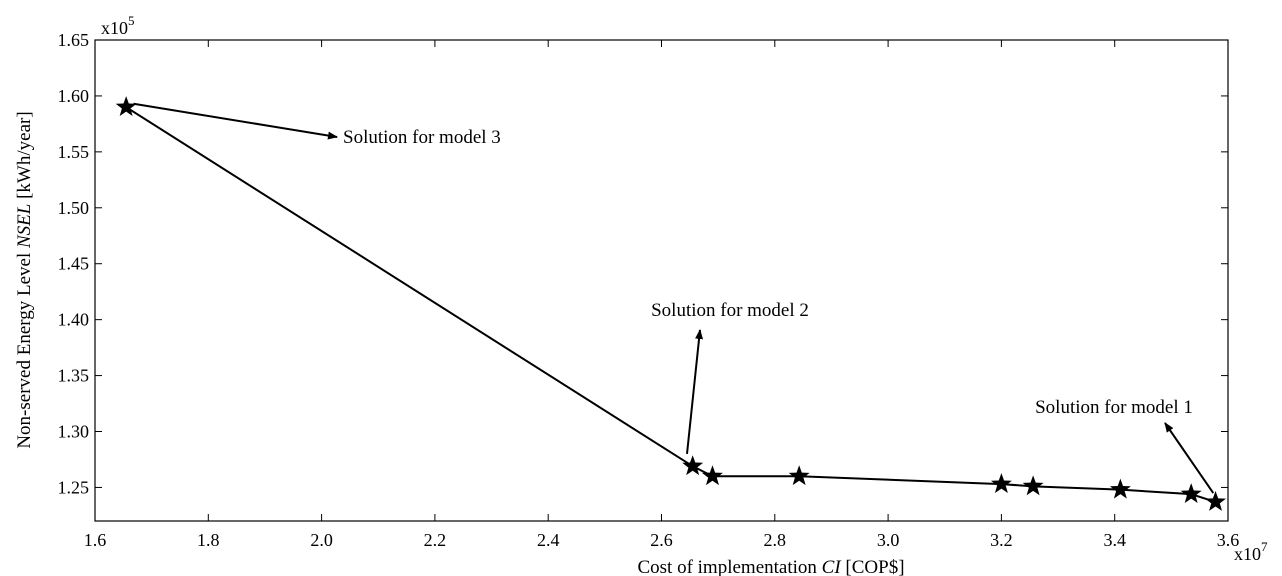  Describe the element at coordinates (74, 40) in the screenshot. I see `y-tick-label: 1.65` at that location.